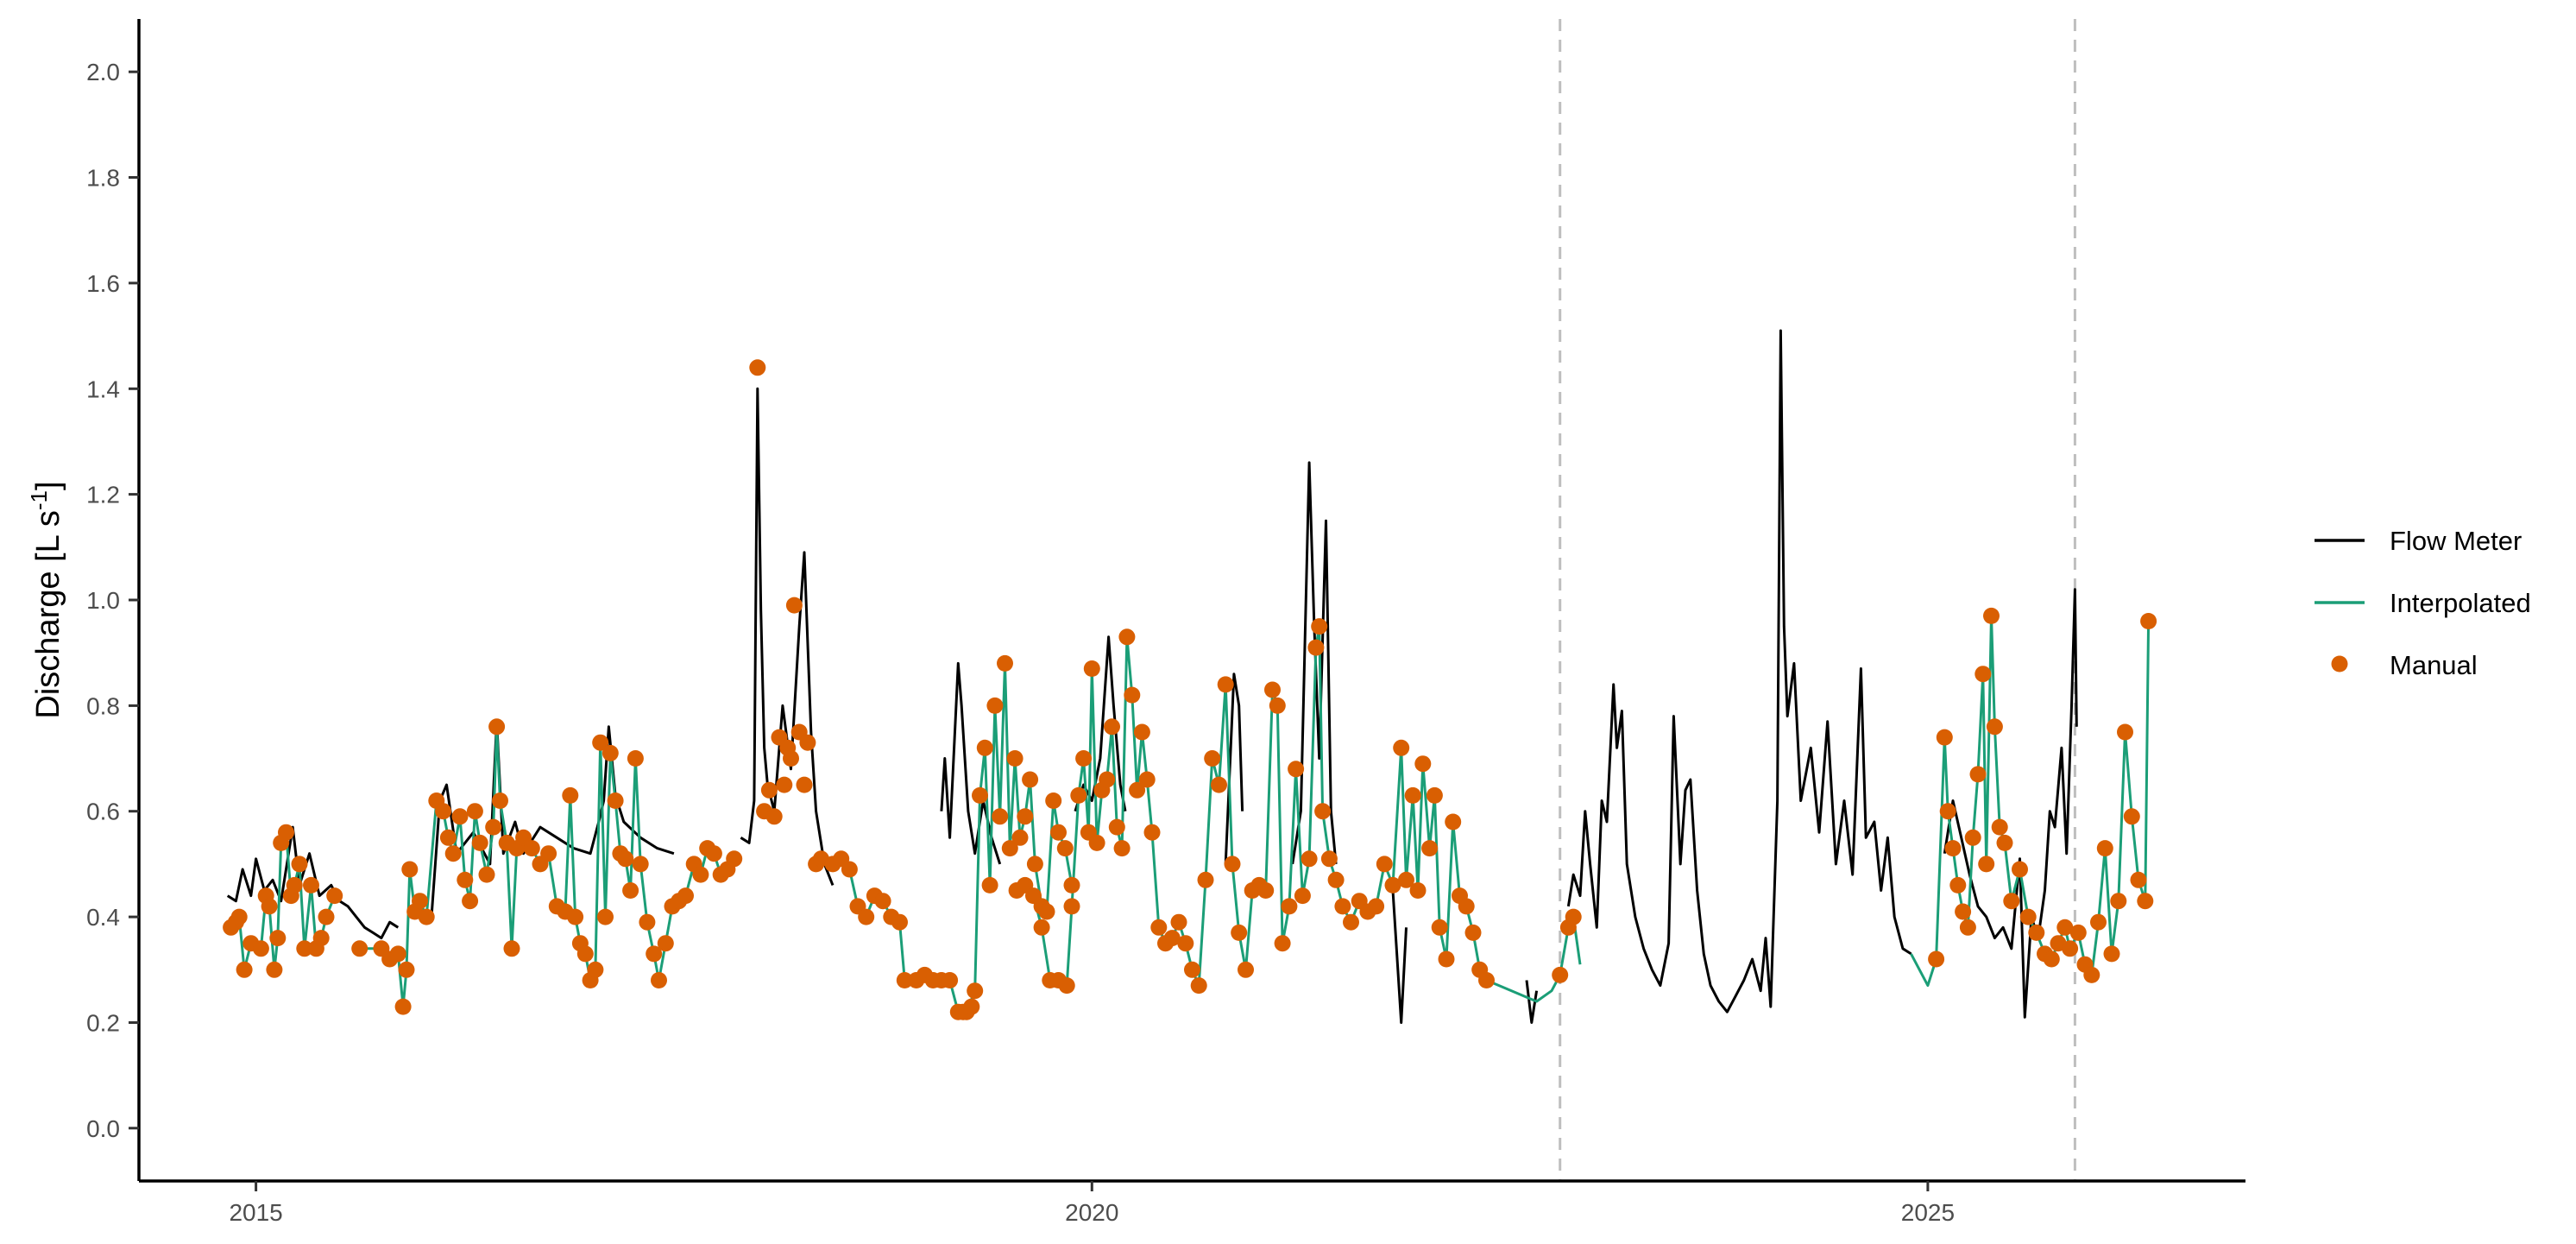  What do you see at coordinates (103, 495) in the screenshot?
I see `y-tick-label-6: 1.2` at bounding box center [103, 495].